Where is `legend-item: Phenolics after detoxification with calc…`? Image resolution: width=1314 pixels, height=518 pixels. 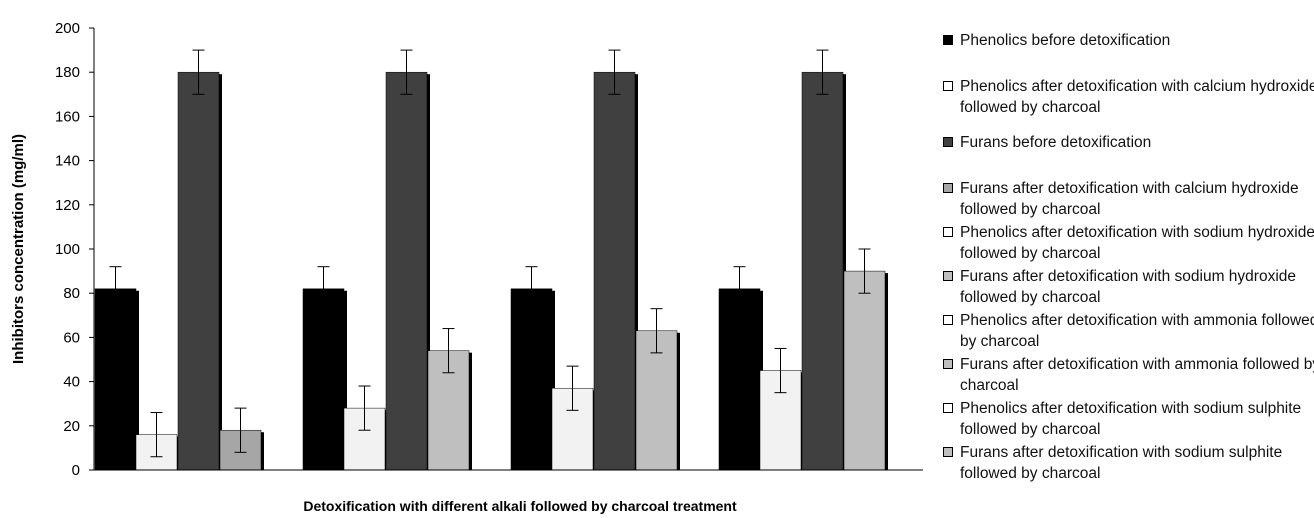 legend-item: Phenolics after detoxification with calc… is located at coordinates (1128, 97).